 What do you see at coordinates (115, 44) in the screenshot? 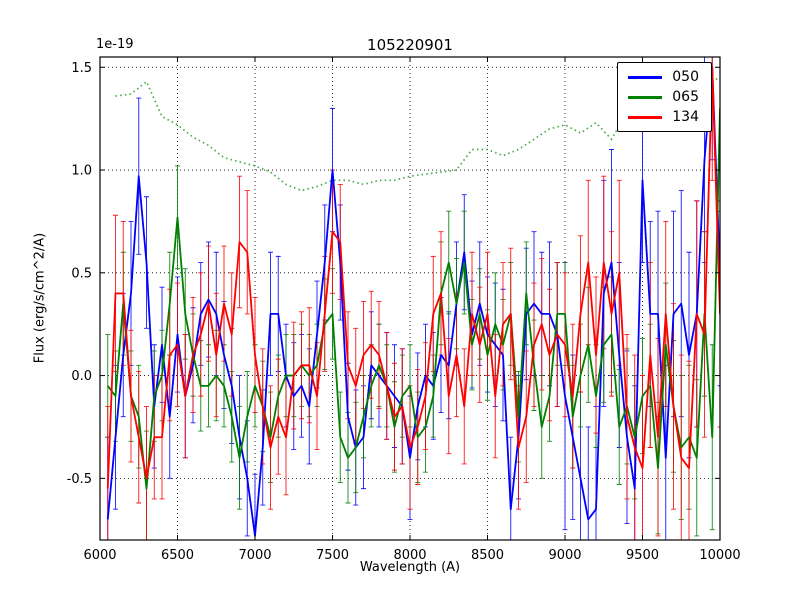
I see `y-axis-offset-text: 1e-19` at bounding box center [115, 44].